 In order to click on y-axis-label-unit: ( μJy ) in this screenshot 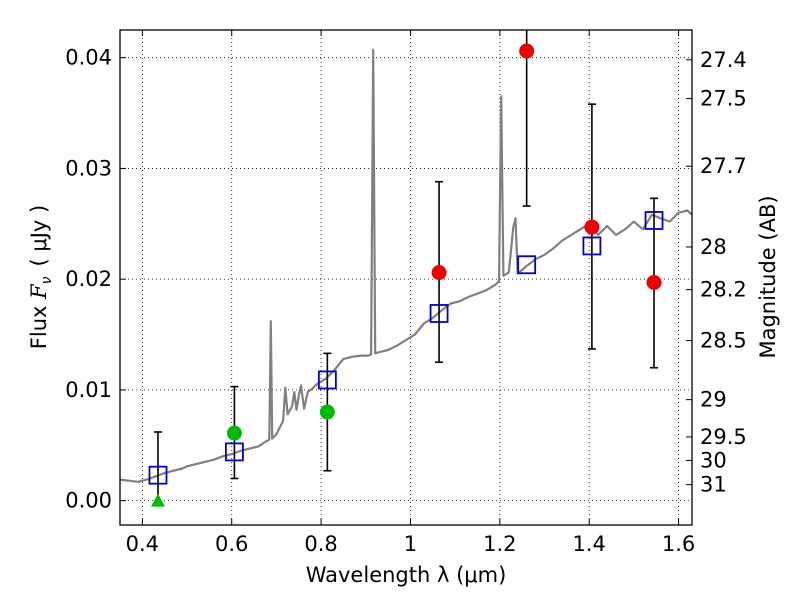, I will do `click(39, 236)`.